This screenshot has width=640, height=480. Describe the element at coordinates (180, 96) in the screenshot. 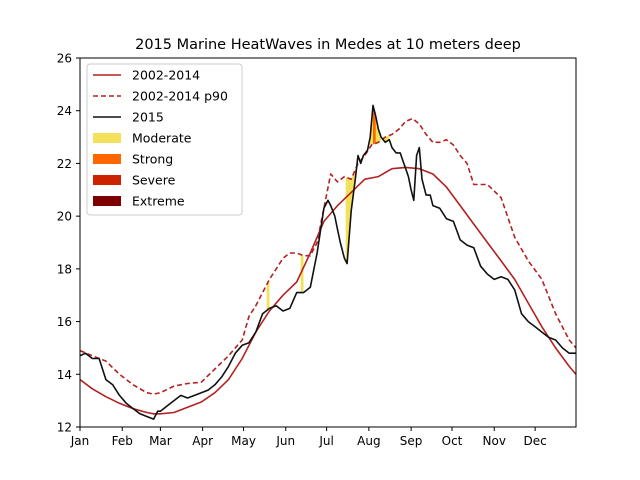

I see `legend-label-2002-2014-p90: 2002-2014 p90` at that location.